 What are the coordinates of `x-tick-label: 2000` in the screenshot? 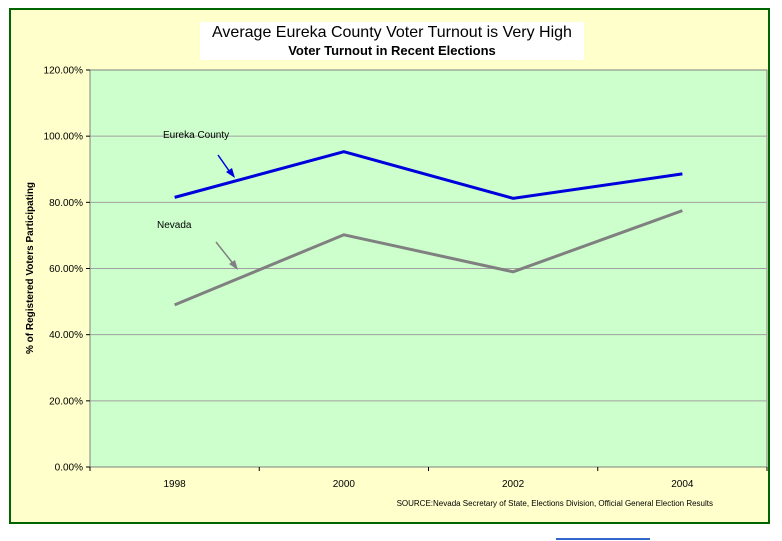 It's located at (344, 484).